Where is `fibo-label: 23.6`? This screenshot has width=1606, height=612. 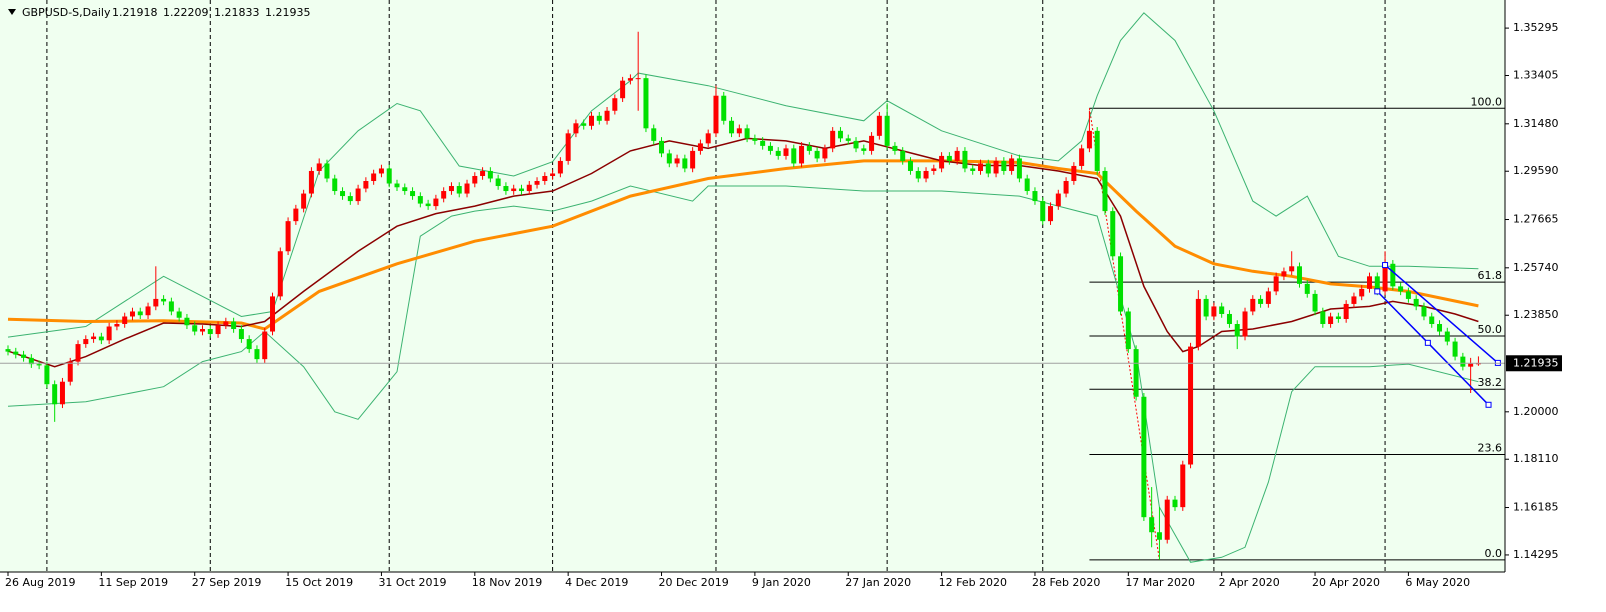 fibo-label: 23.6 is located at coordinates (1490, 447).